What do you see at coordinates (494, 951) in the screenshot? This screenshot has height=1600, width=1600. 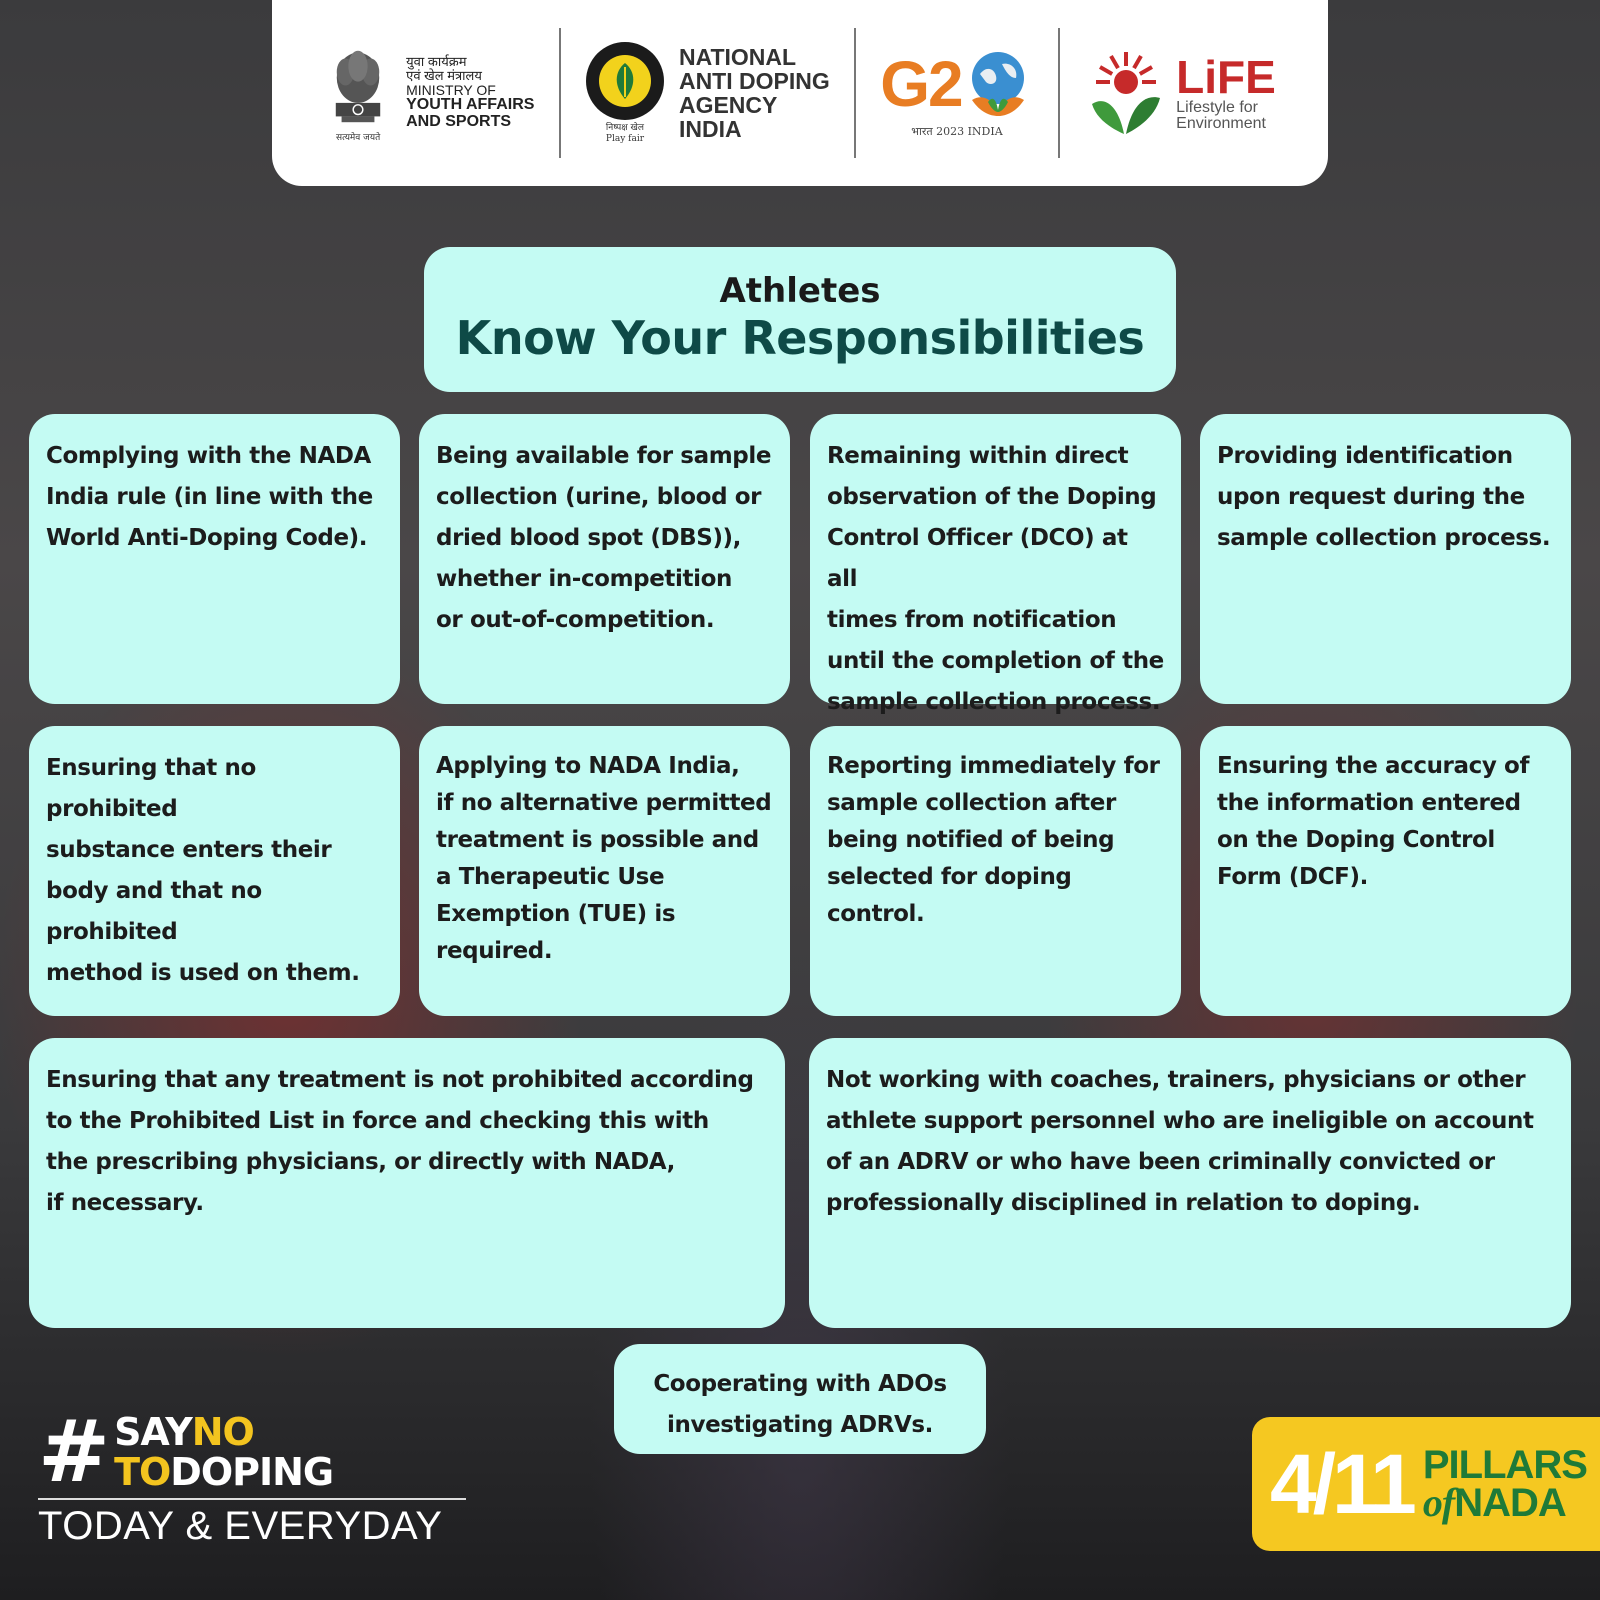 I see `card-line: required.` at bounding box center [494, 951].